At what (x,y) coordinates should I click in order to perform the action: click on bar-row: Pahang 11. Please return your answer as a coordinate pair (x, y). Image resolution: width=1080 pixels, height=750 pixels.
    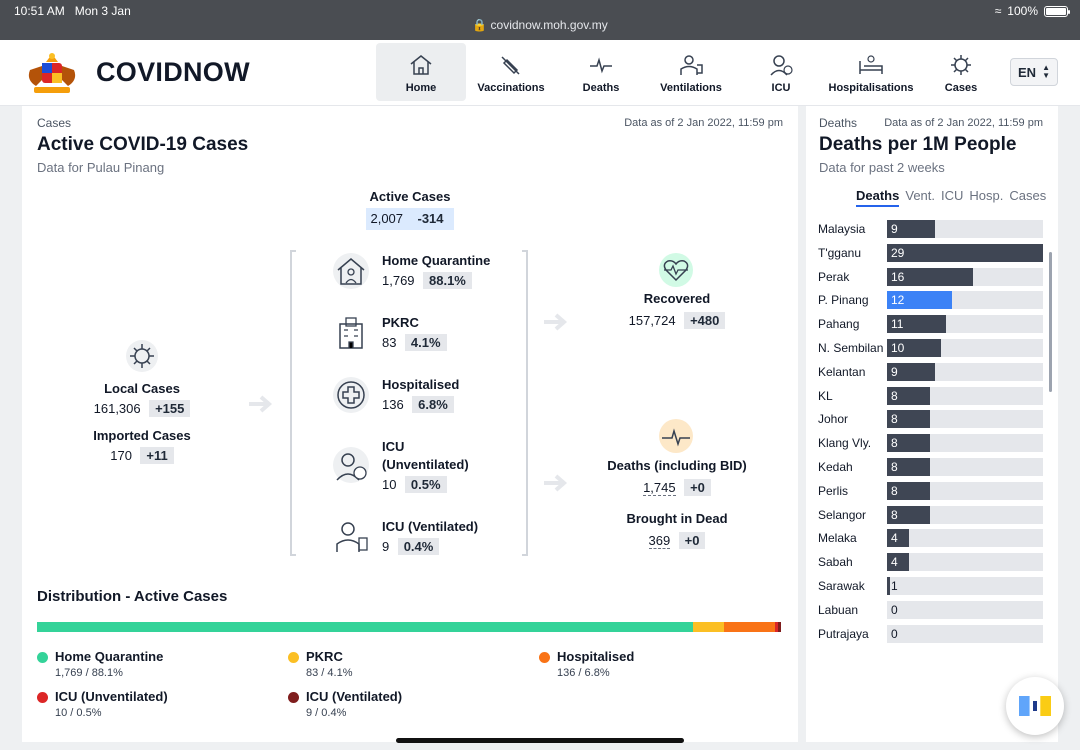
    Looking at the image, I should click on (931, 325).